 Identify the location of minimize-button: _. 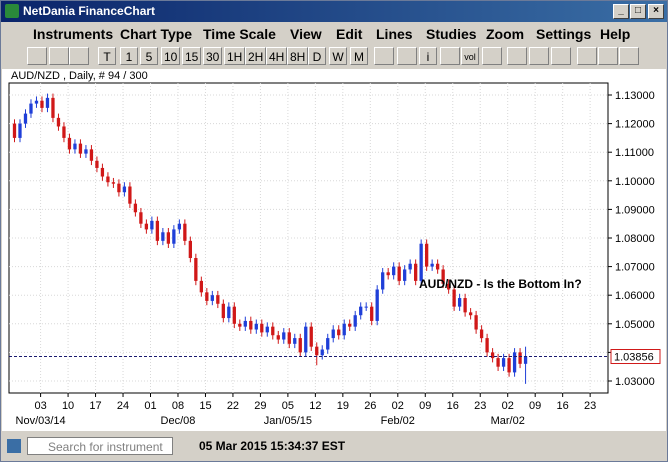
(621, 11).